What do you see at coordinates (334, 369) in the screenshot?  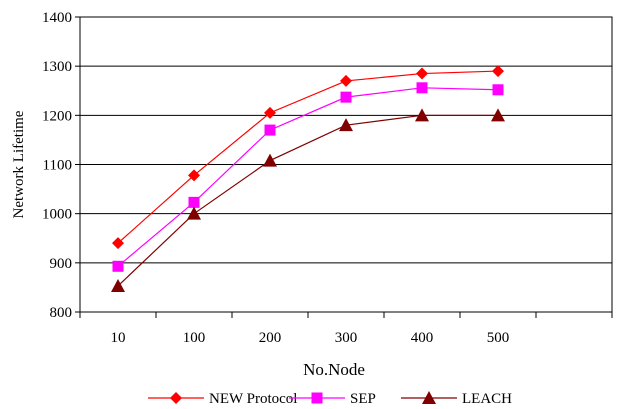 I see `x-axis-title: No.Node` at bounding box center [334, 369].